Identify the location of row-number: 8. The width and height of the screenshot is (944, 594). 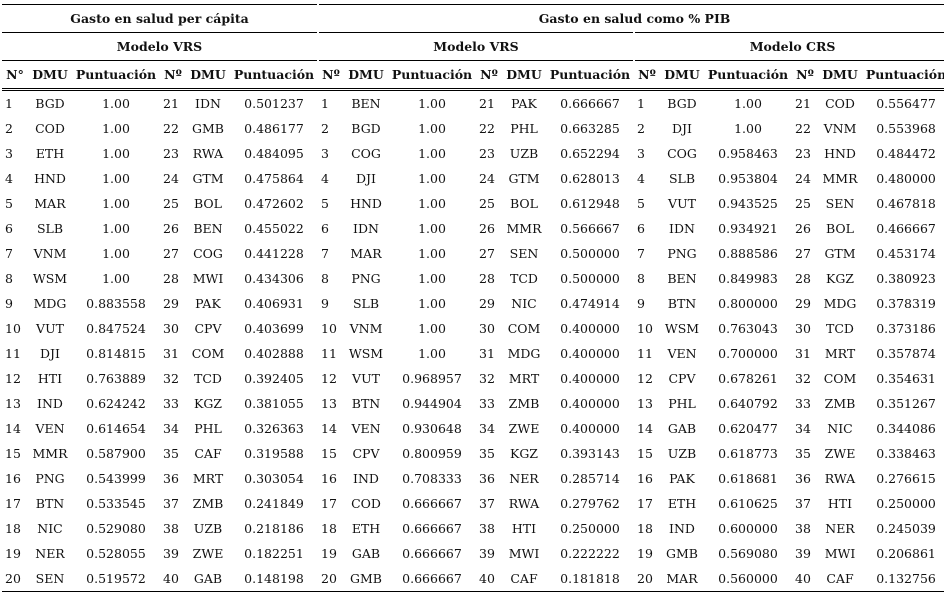
(9, 278).